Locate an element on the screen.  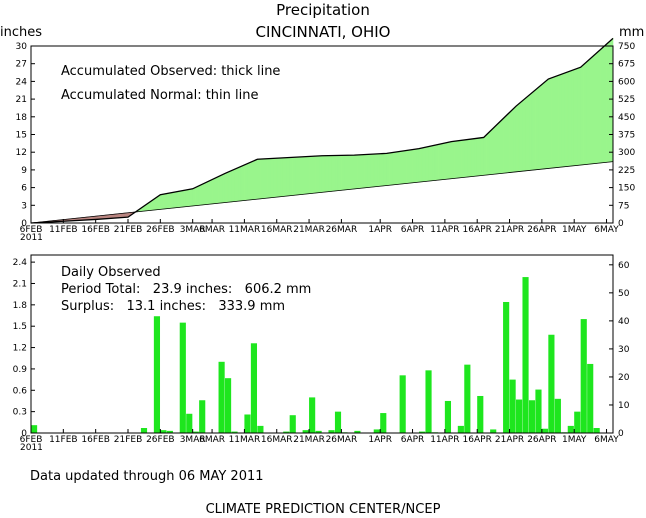
legend-normal: Accumulated Normal: thin line is located at coordinates (160, 95).